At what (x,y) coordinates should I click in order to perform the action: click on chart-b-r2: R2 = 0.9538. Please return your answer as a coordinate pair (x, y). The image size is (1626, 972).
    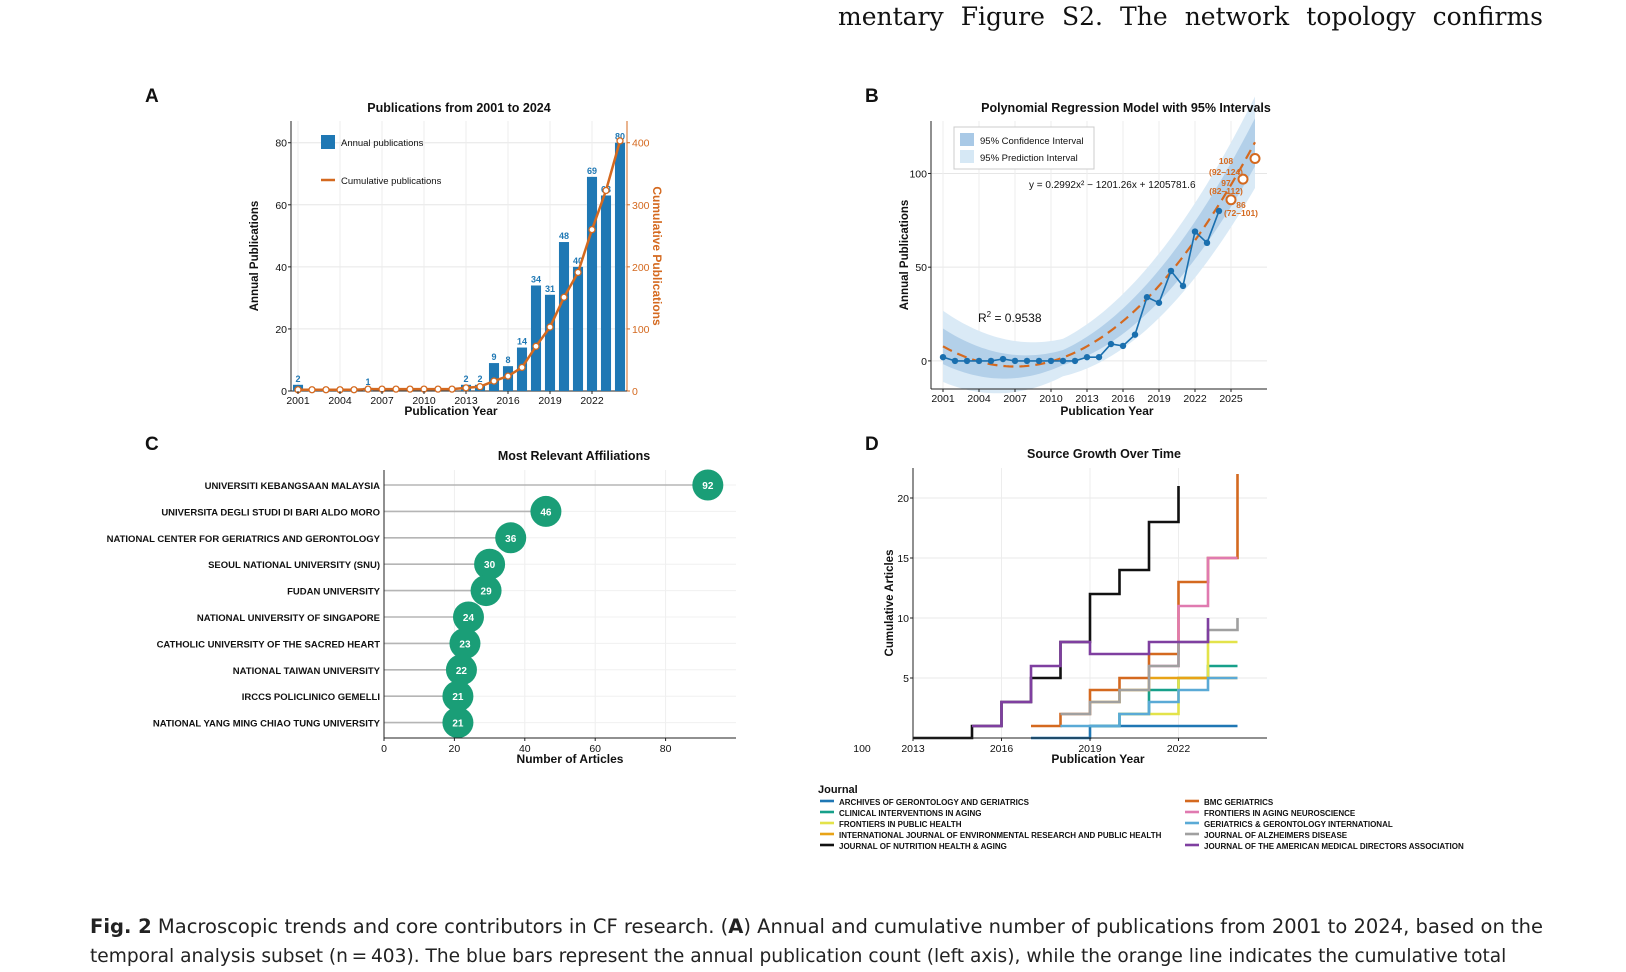
    Looking at the image, I should click on (1010, 317).